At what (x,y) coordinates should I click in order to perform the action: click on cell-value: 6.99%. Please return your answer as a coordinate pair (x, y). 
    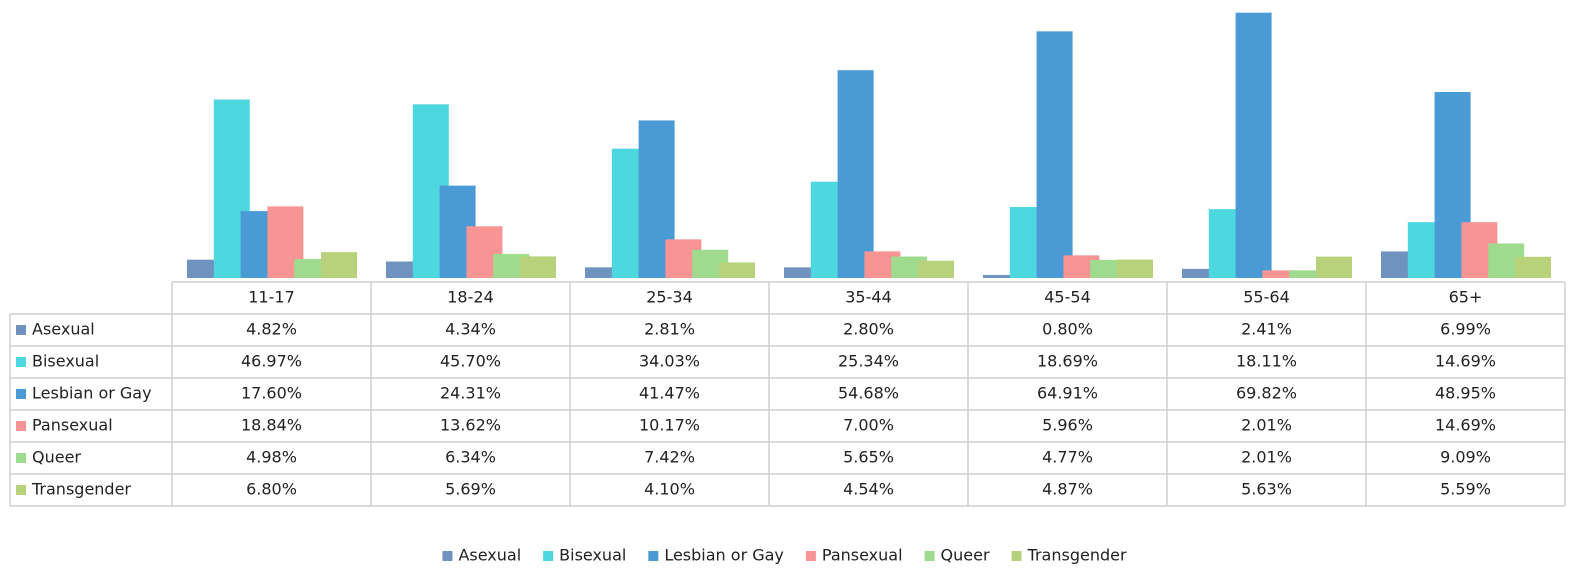
    Looking at the image, I should click on (1465, 329).